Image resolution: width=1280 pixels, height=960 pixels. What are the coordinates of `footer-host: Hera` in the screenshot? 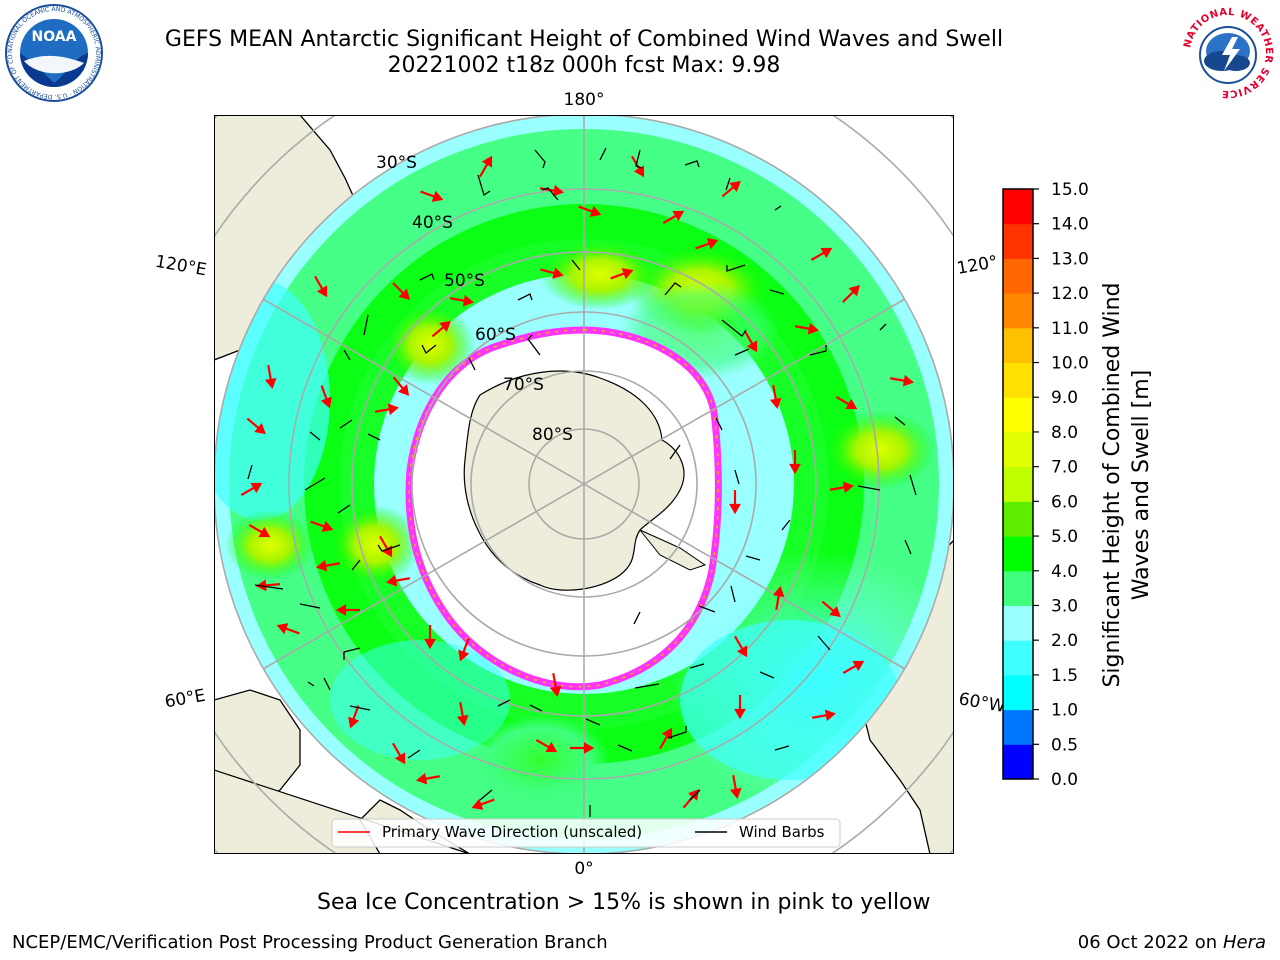 It's located at (1244, 942).